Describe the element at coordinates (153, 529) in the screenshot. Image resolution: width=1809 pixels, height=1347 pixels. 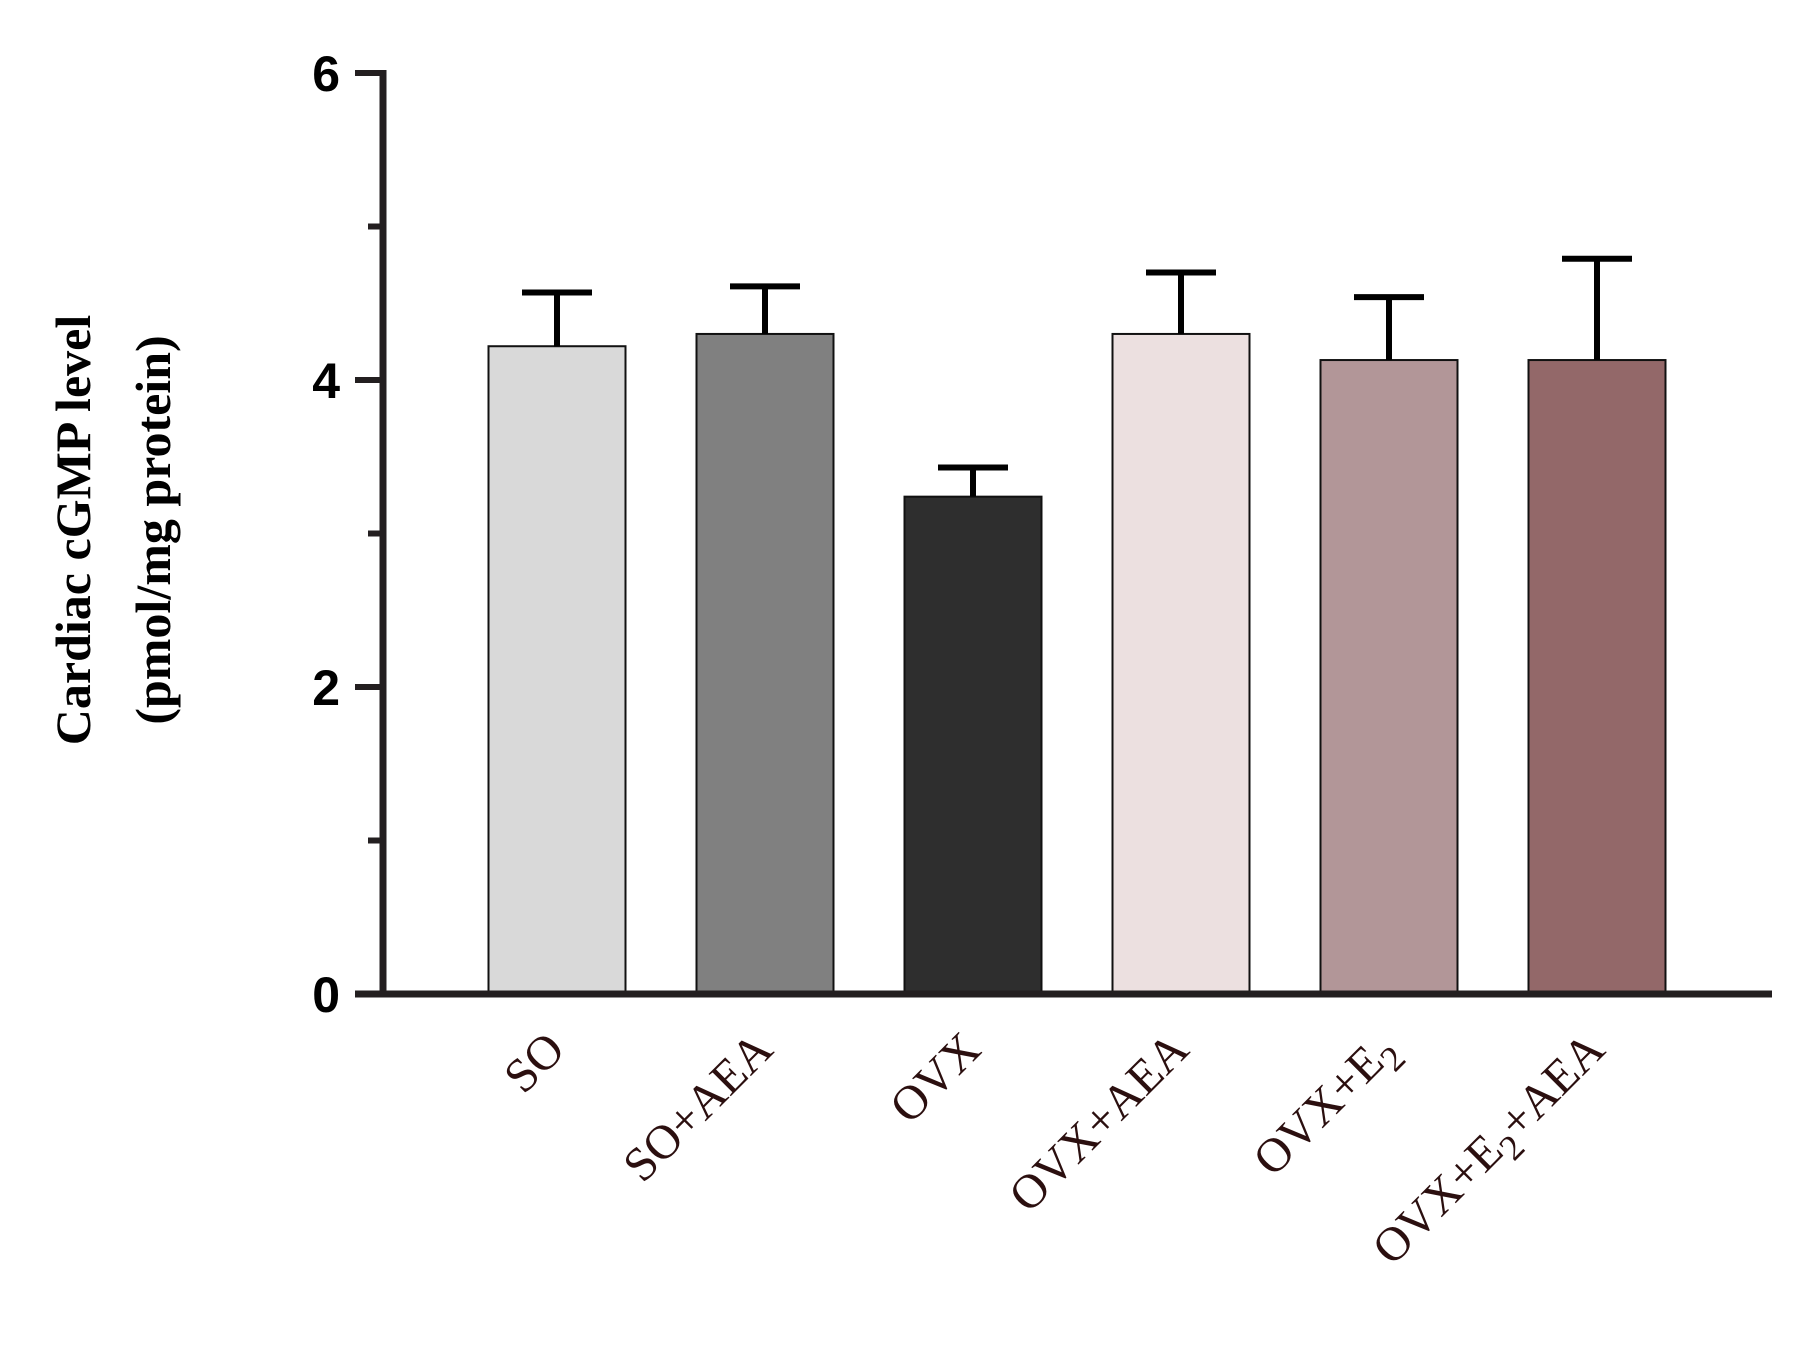
I see `y-axis-label-line2: (pmol/mg protein)` at that location.